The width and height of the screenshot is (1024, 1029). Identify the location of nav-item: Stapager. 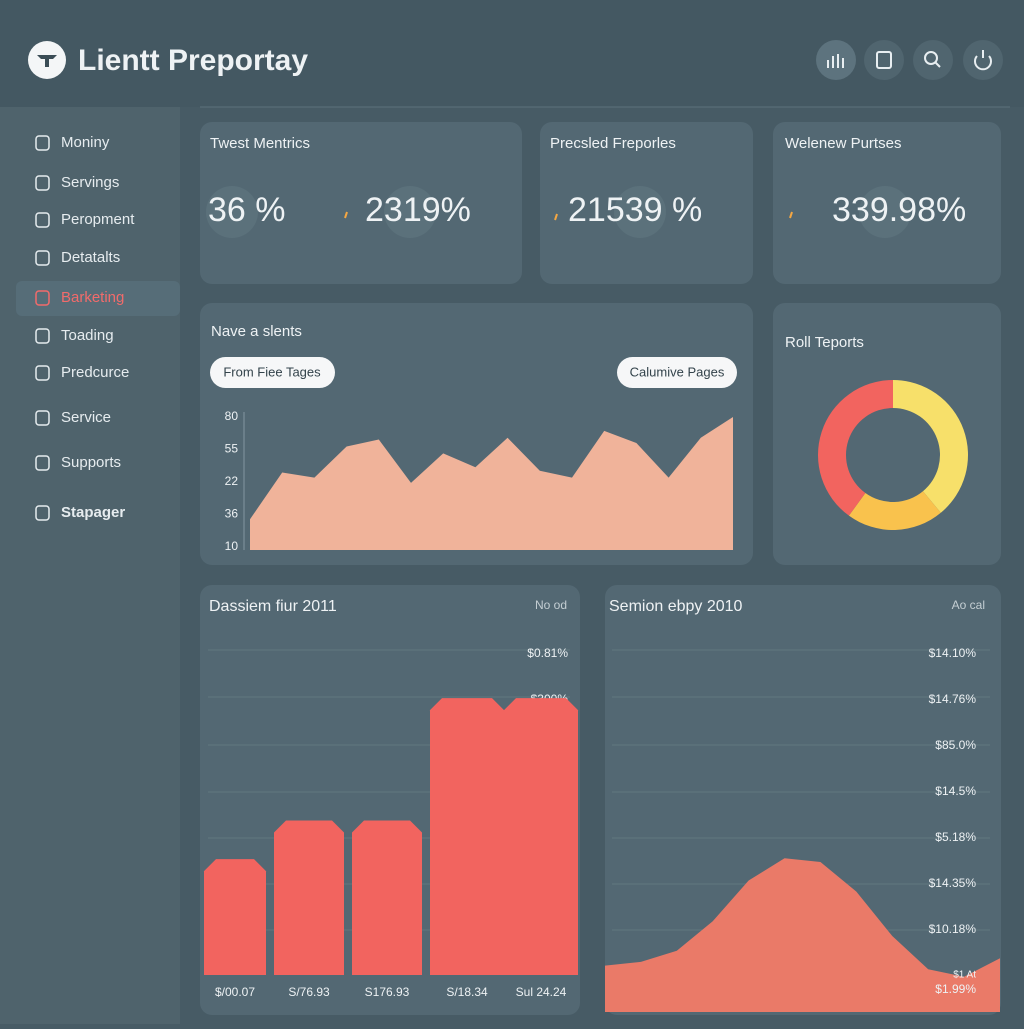
(93, 512).